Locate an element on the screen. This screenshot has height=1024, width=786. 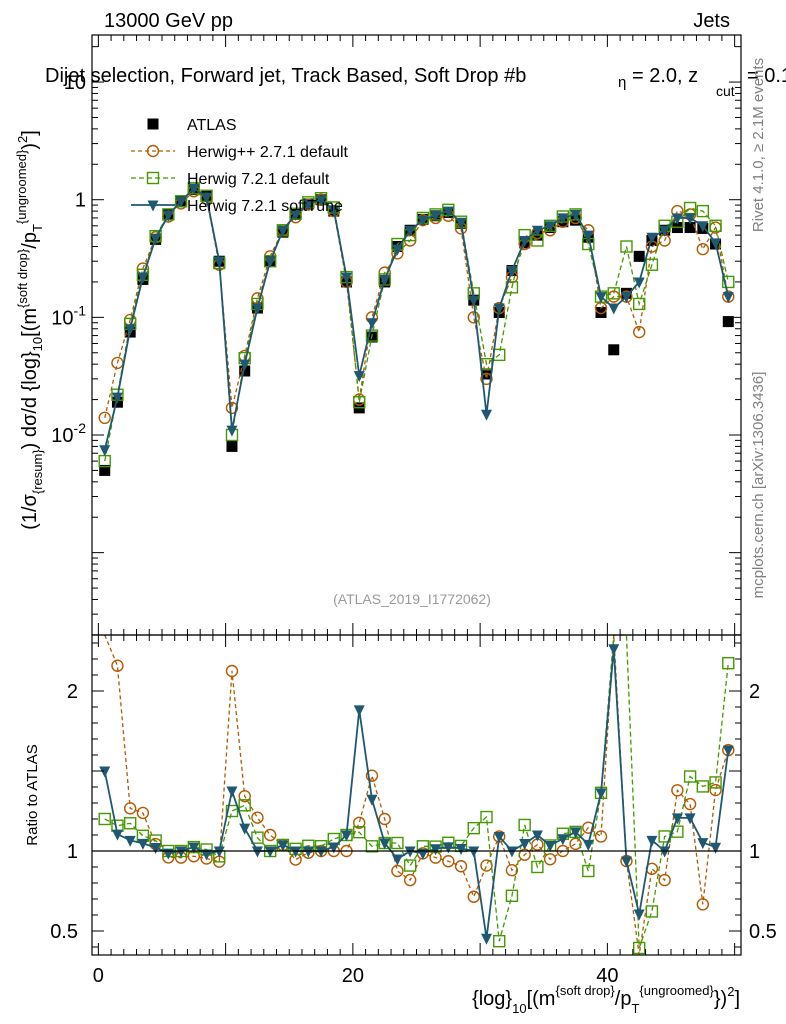
ratio-y-tick-label-right: 0.5 is located at coordinates (763, 932).